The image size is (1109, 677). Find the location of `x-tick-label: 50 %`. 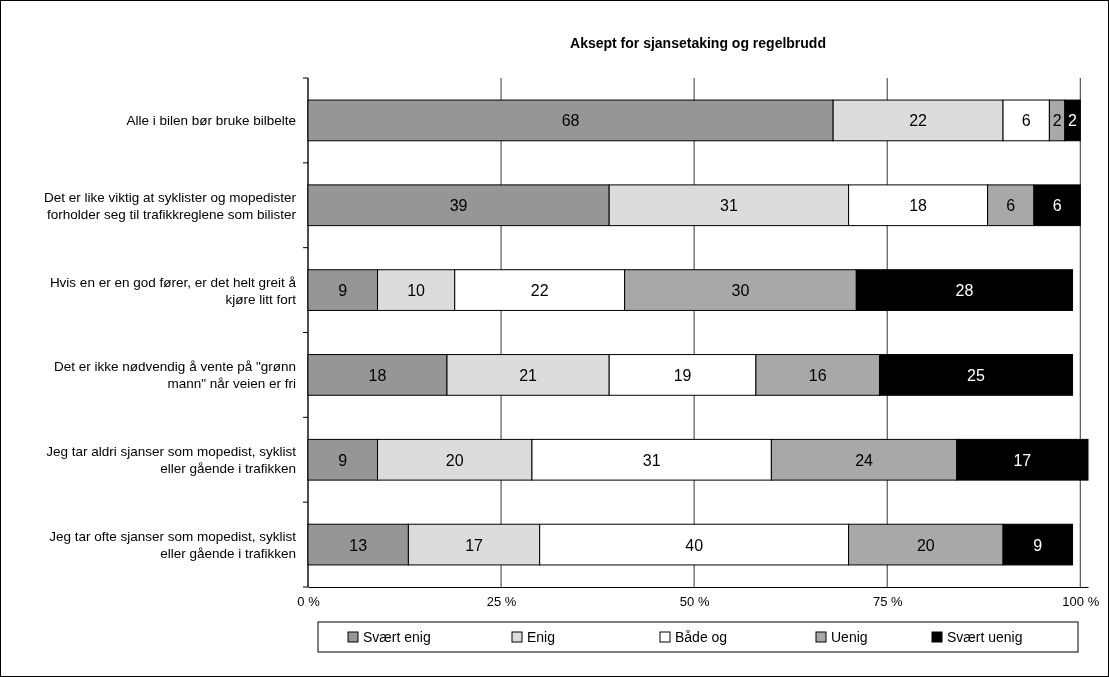

x-tick-label: 50 % is located at coordinates (694, 602).